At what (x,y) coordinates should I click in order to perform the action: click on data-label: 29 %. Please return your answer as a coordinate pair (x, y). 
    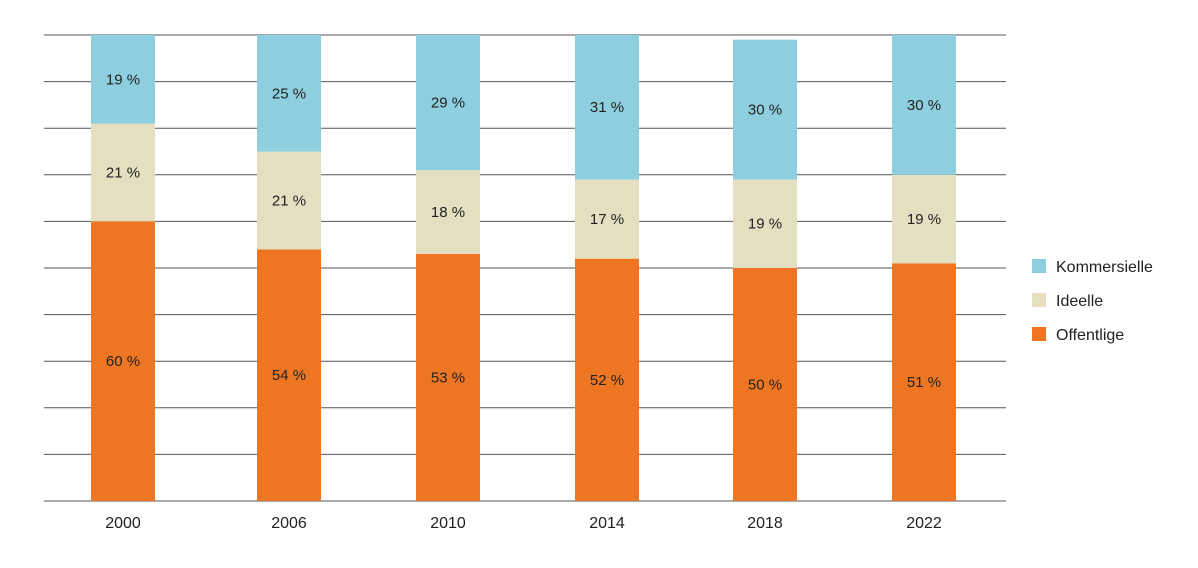
    Looking at the image, I should click on (448, 103).